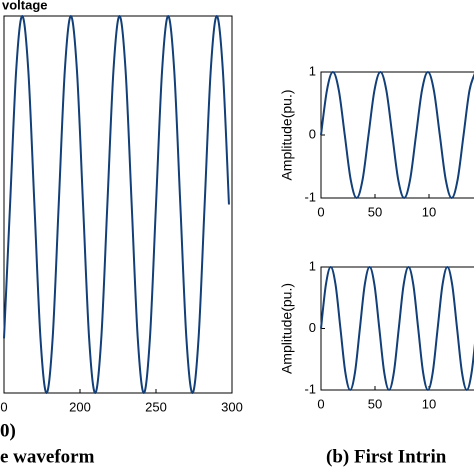 The image size is (474, 474). Describe the element at coordinates (232, 406) in the screenshot. I see `x-tick-label: 300` at that location.